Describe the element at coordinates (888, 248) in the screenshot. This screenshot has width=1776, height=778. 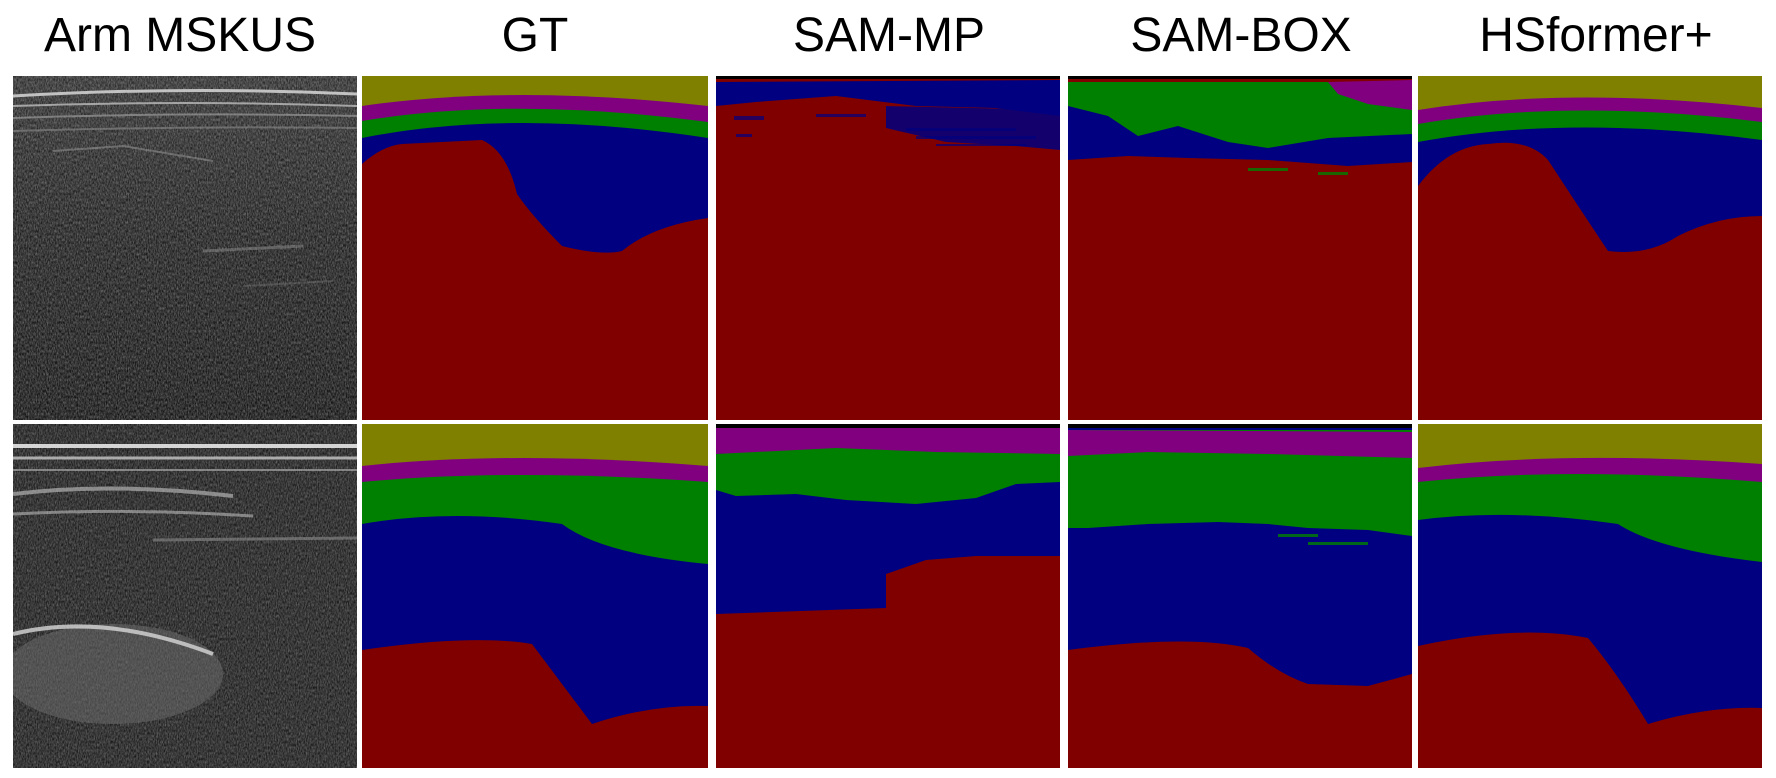
I see `sam-mp-mask-row1` at that location.